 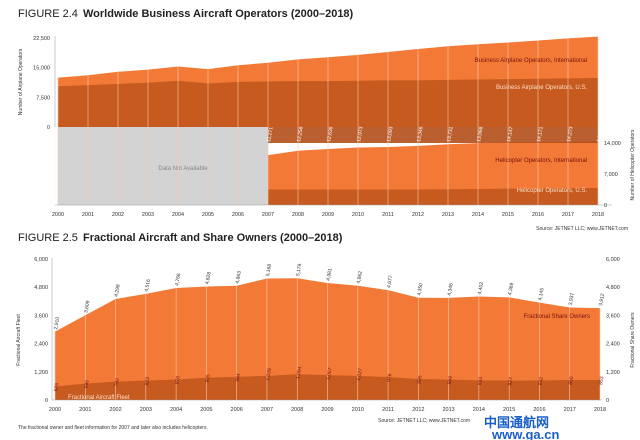 What do you see at coordinates (21, 81) in the screenshot?
I see `y-left-title: Number of Airplane Operators` at bounding box center [21, 81].